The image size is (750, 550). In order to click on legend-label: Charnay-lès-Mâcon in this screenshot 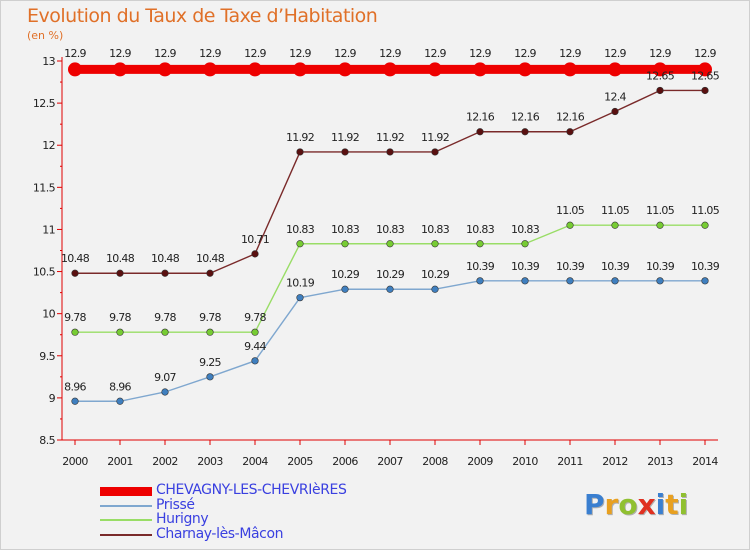, I will do `click(220, 533)`.